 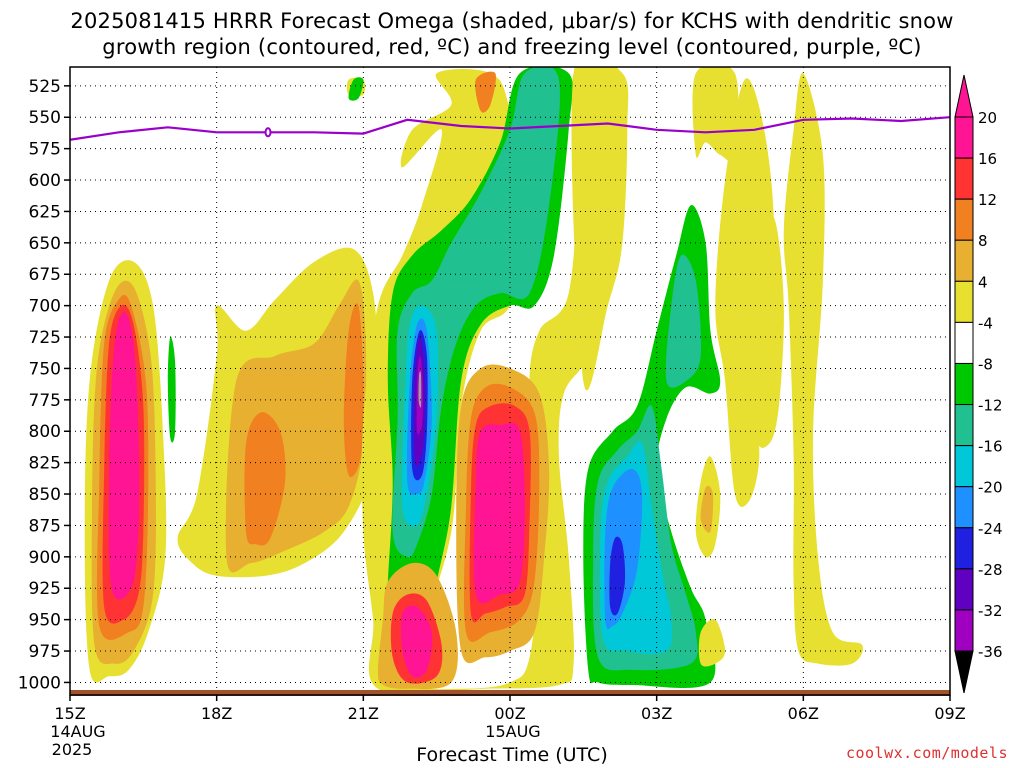 I want to click on y-tick-label-675: 675, so click(x=45, y=275).